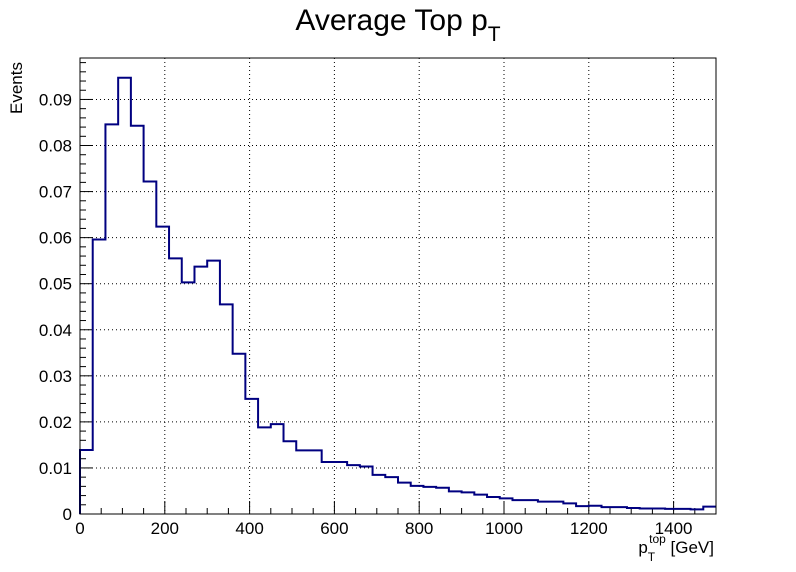 This screenshot has height=572, width=796. I want to click on chart-title-main: Average Top p, so click(391, 20).